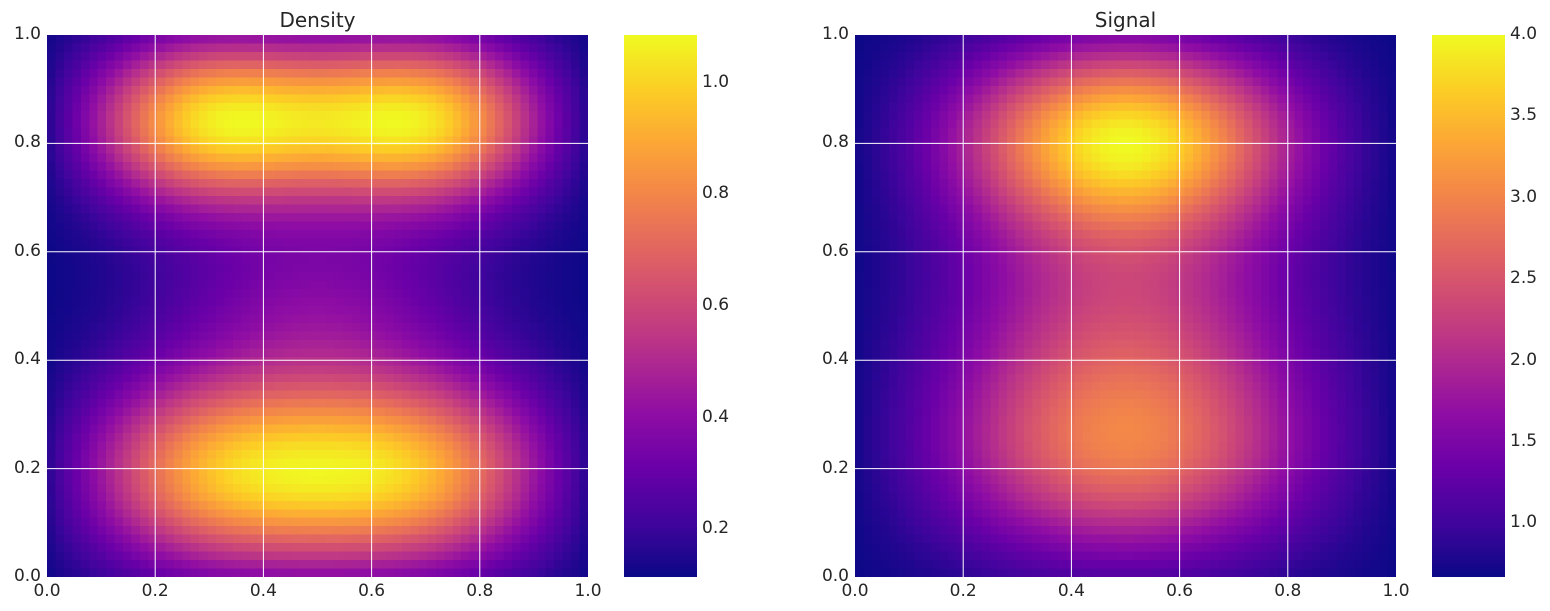 This screenshot has width=1550, height=611. What do you see at coordinates (1125, 20) in the screenshot?
I see `signal-title: Signal` at bounding box center [1125, 20].